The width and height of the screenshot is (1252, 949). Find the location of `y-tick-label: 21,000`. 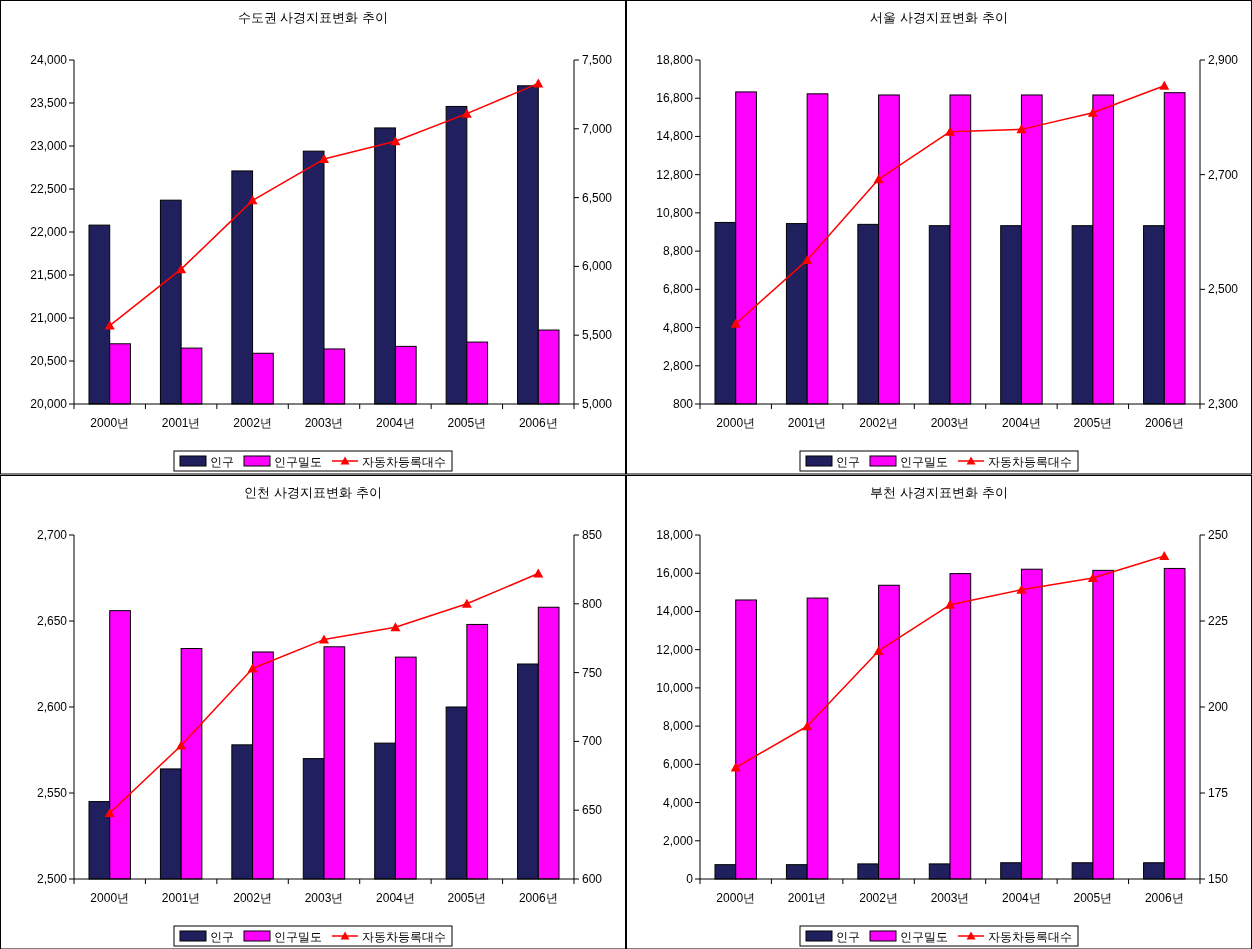

y-tick-label: 21,000 is located at coordinates (49, 318).